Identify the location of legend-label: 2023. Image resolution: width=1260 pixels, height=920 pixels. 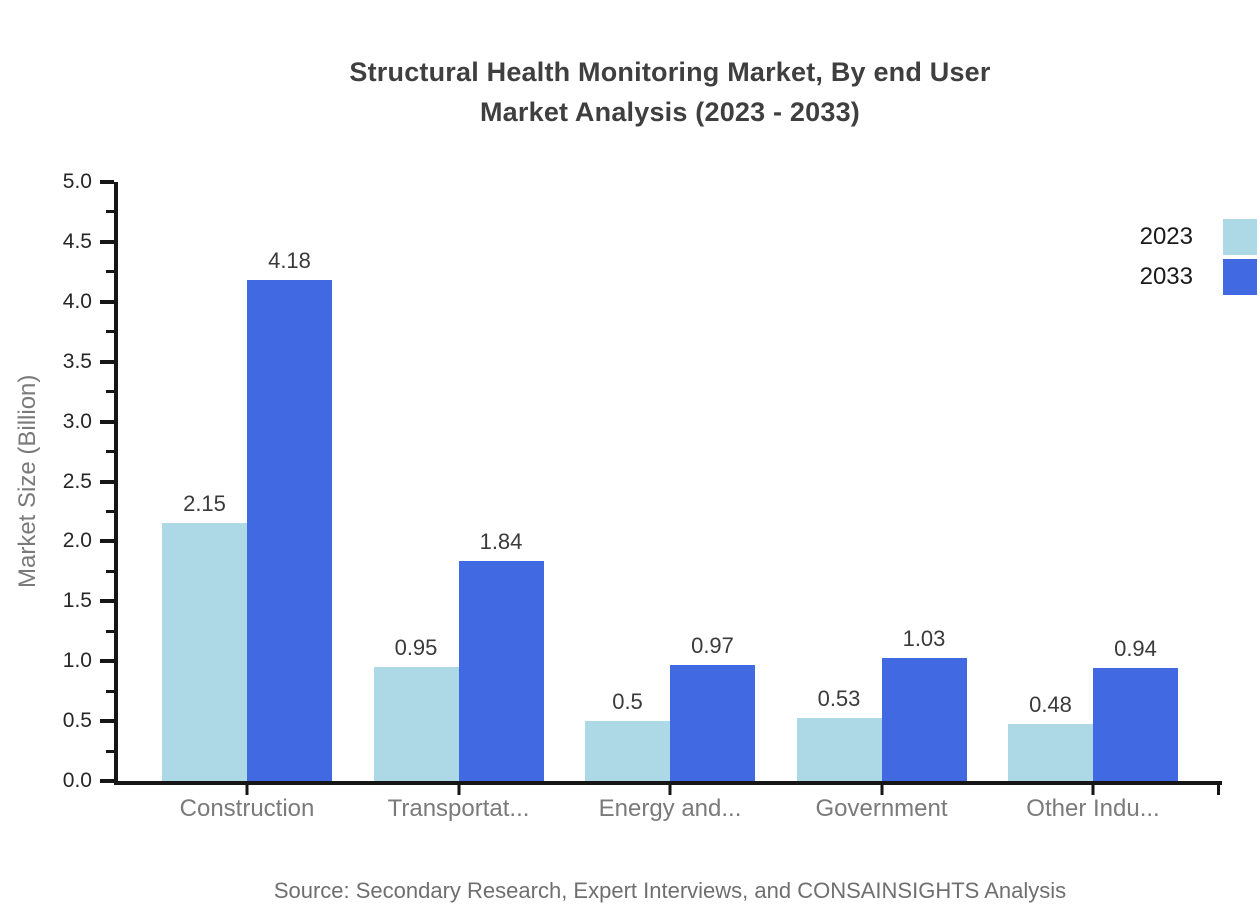
(1166, 236).